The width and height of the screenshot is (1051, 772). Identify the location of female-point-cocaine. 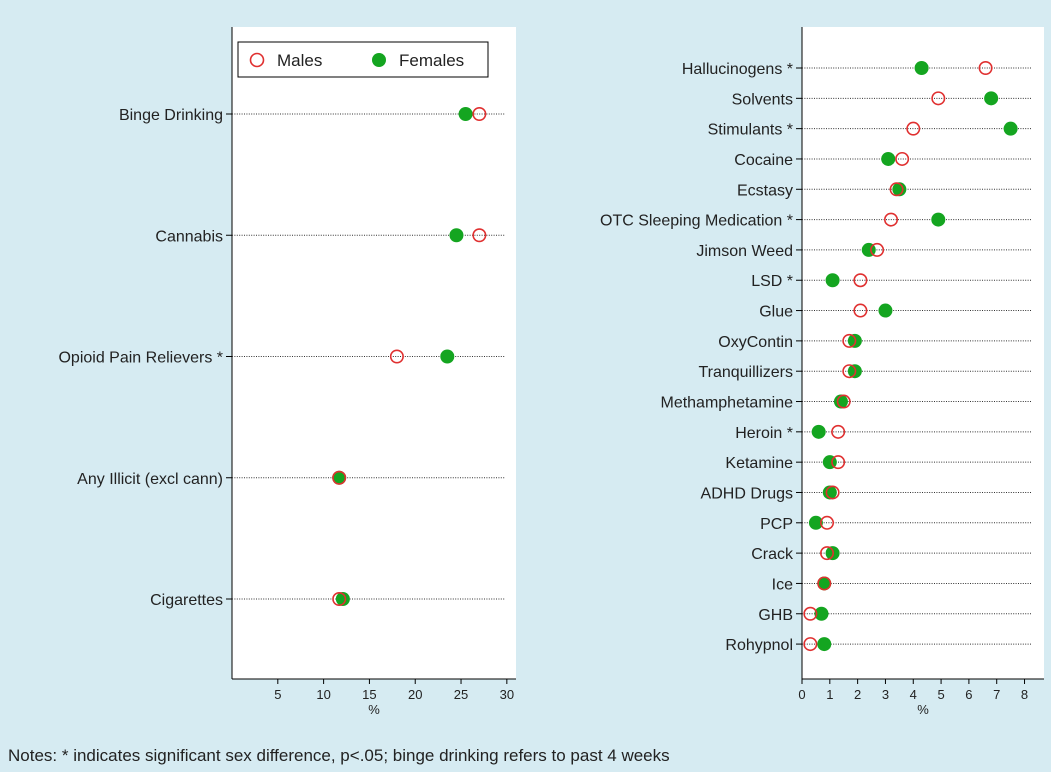
(888, 158).